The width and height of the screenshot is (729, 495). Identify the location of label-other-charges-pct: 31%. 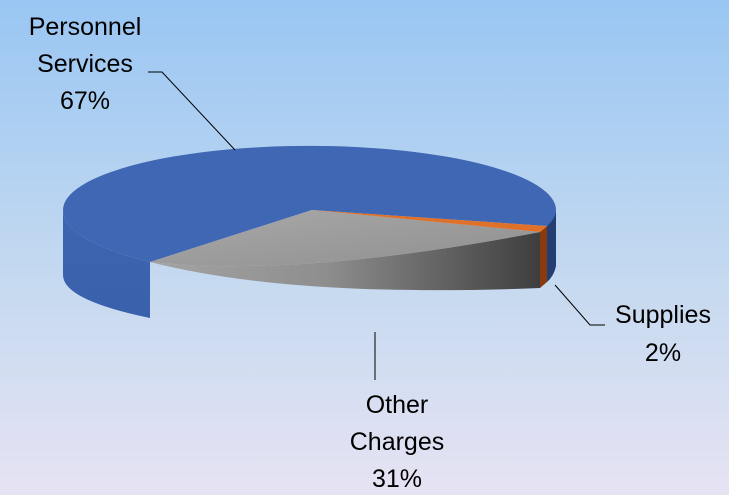
(397, 479).